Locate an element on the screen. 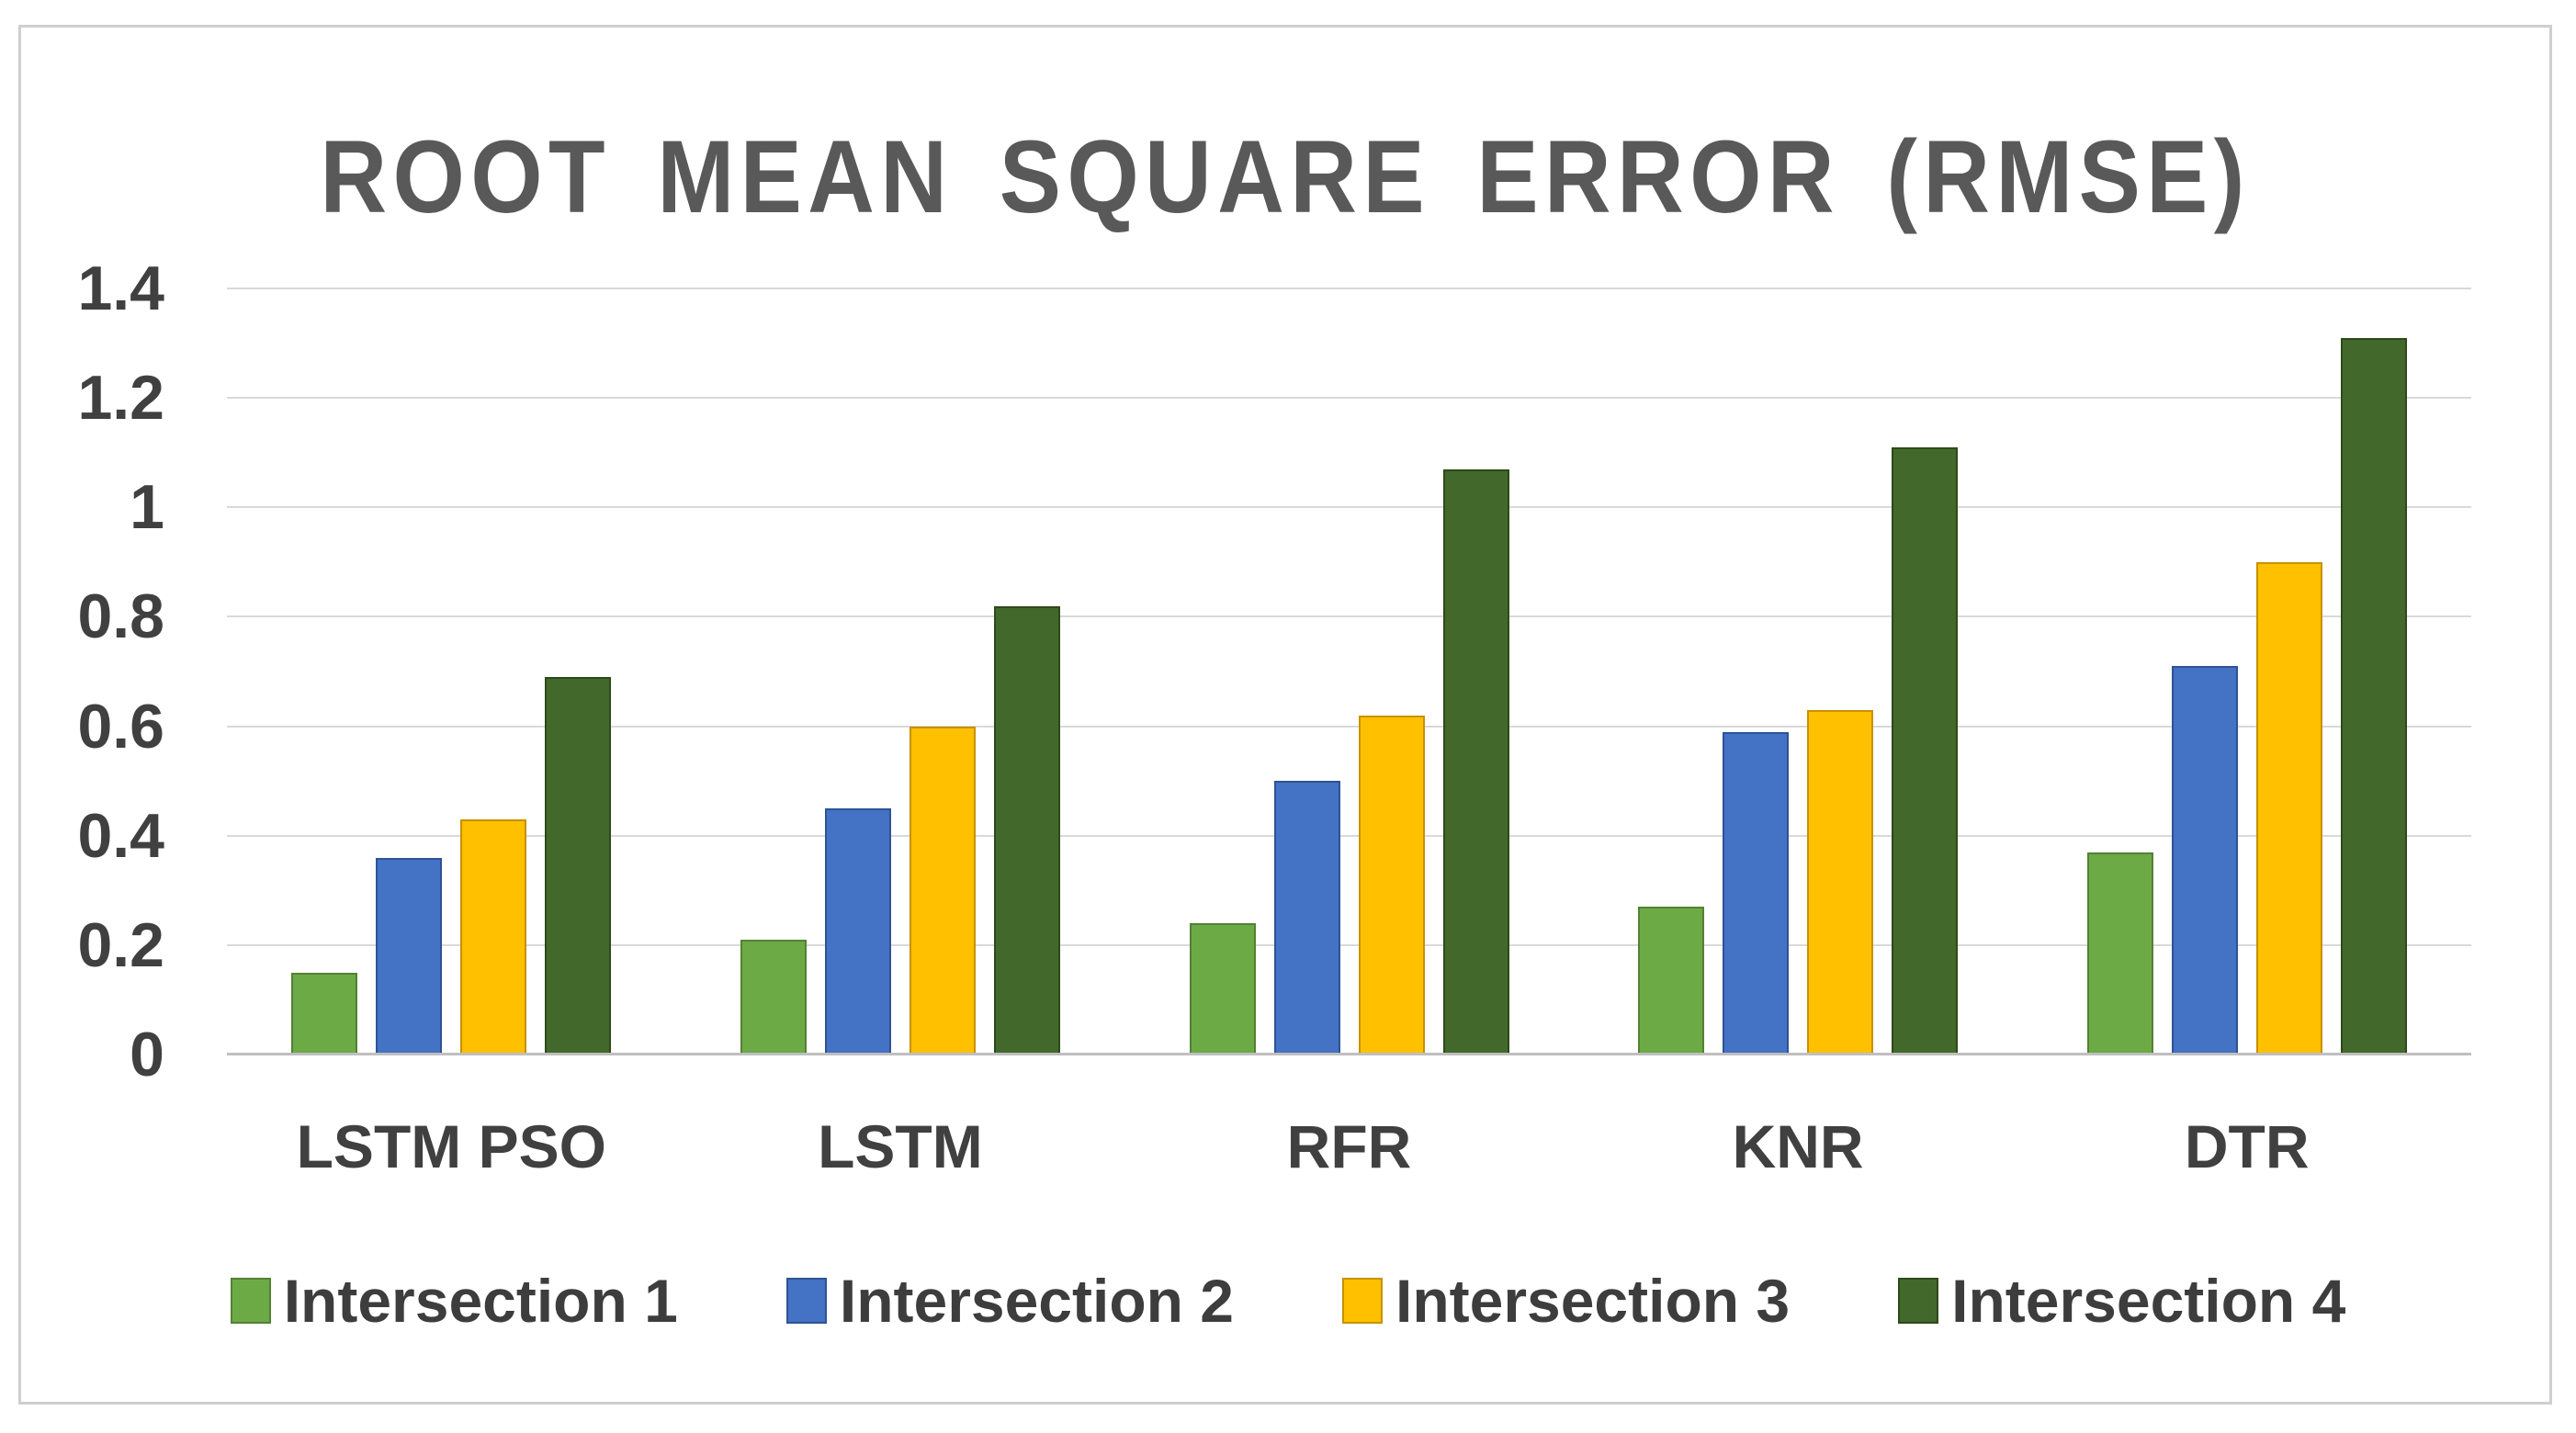  y-axis-tick-label: 0.2 is located at coordinates (120, 944).